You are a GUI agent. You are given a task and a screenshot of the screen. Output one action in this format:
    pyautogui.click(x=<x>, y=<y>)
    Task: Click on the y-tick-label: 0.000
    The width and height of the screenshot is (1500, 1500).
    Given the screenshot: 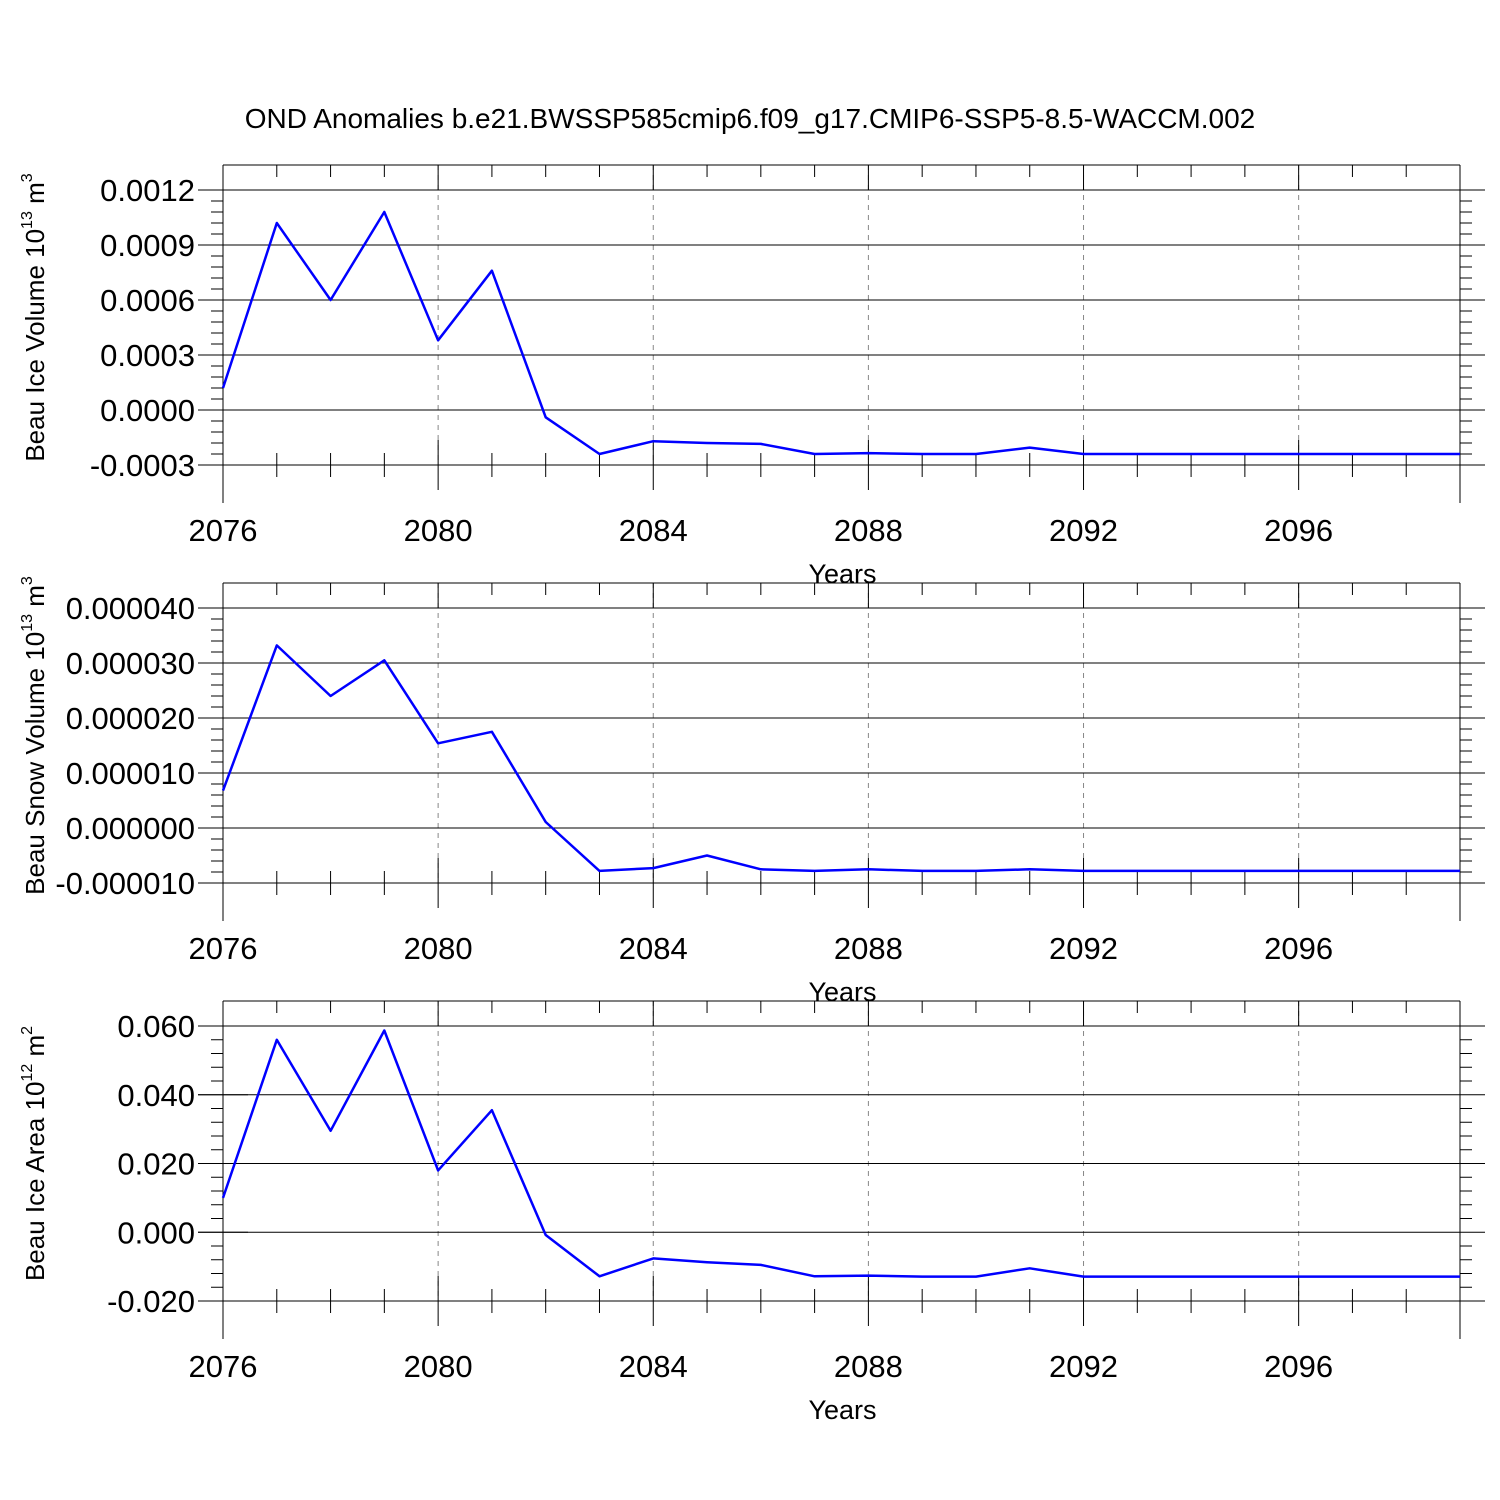 What is the action you would take?
    pyautogui.click(x=156, y=1232)
    